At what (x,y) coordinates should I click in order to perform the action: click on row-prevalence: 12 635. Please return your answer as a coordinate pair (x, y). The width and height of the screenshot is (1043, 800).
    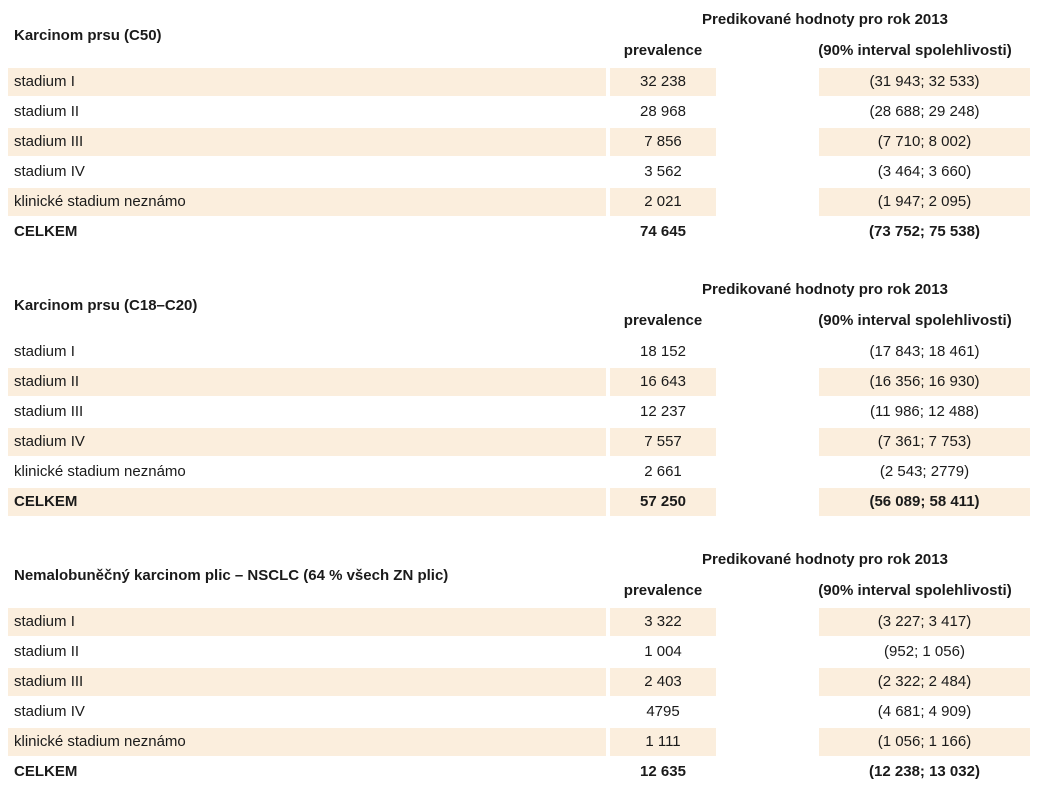
    Looking at the image, I should click on (663, 771).